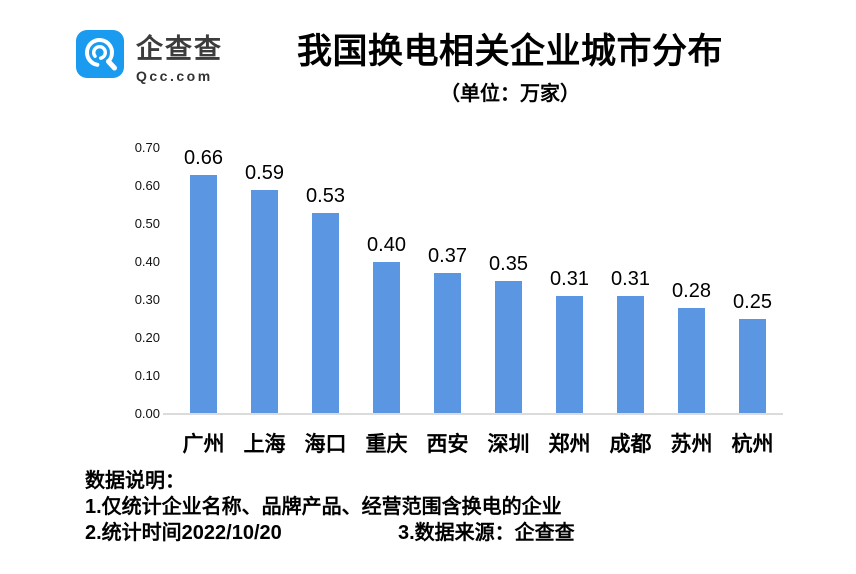 This screenshot has width=856, height=574. What do you see at coordinates (135, 481) in the screenshot?
I see `notes-heading: 数据说明：` at bounding box center [135, 481].